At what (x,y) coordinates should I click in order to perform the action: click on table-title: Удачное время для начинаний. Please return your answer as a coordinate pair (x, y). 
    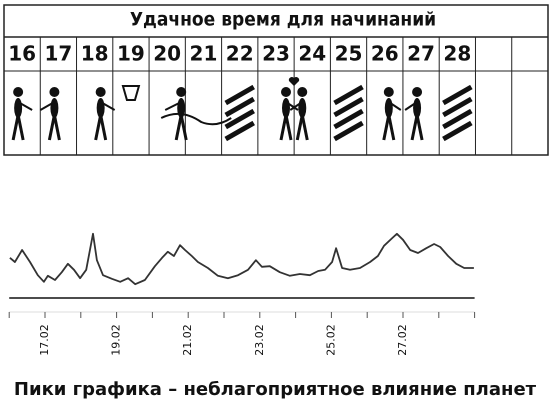
    Looking at the image, I should click on (283, 20).